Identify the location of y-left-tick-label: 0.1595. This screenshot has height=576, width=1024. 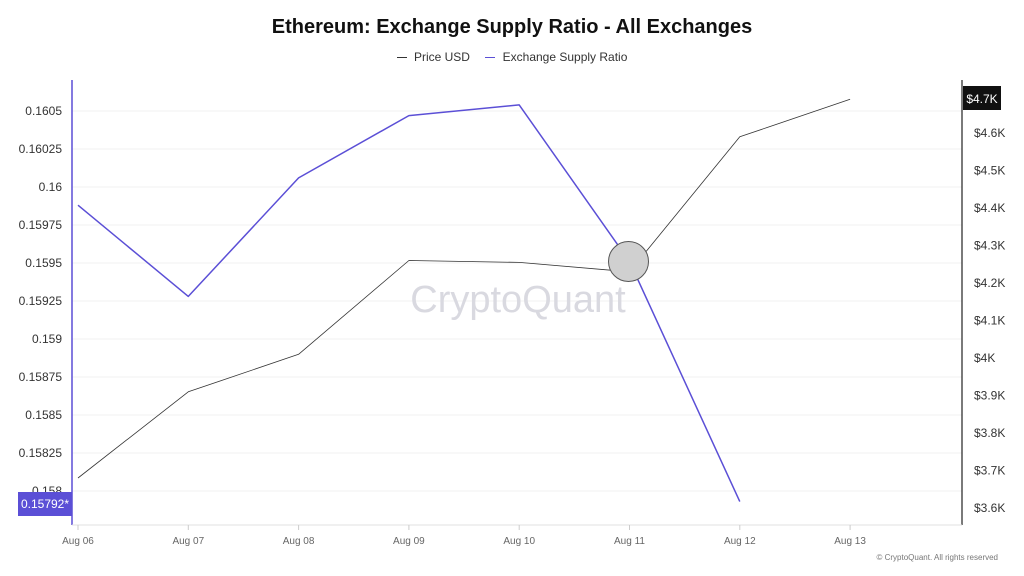
(43, 263).